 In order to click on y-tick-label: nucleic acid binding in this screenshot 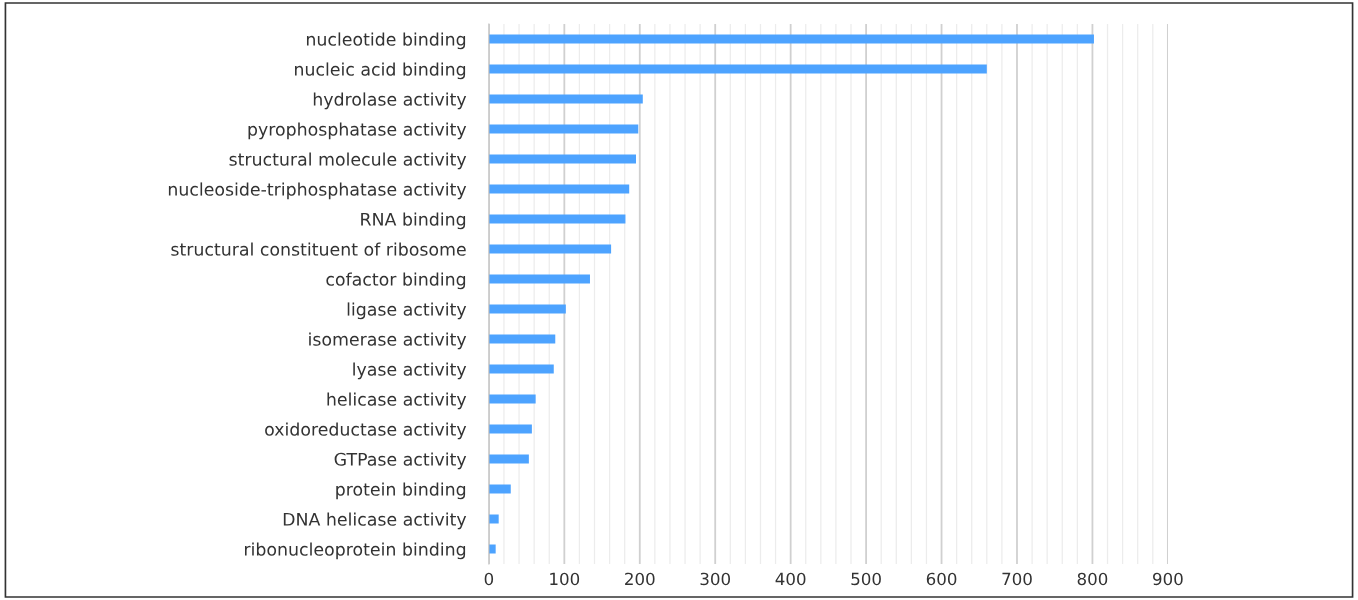, I will do `click(380, 71)`.